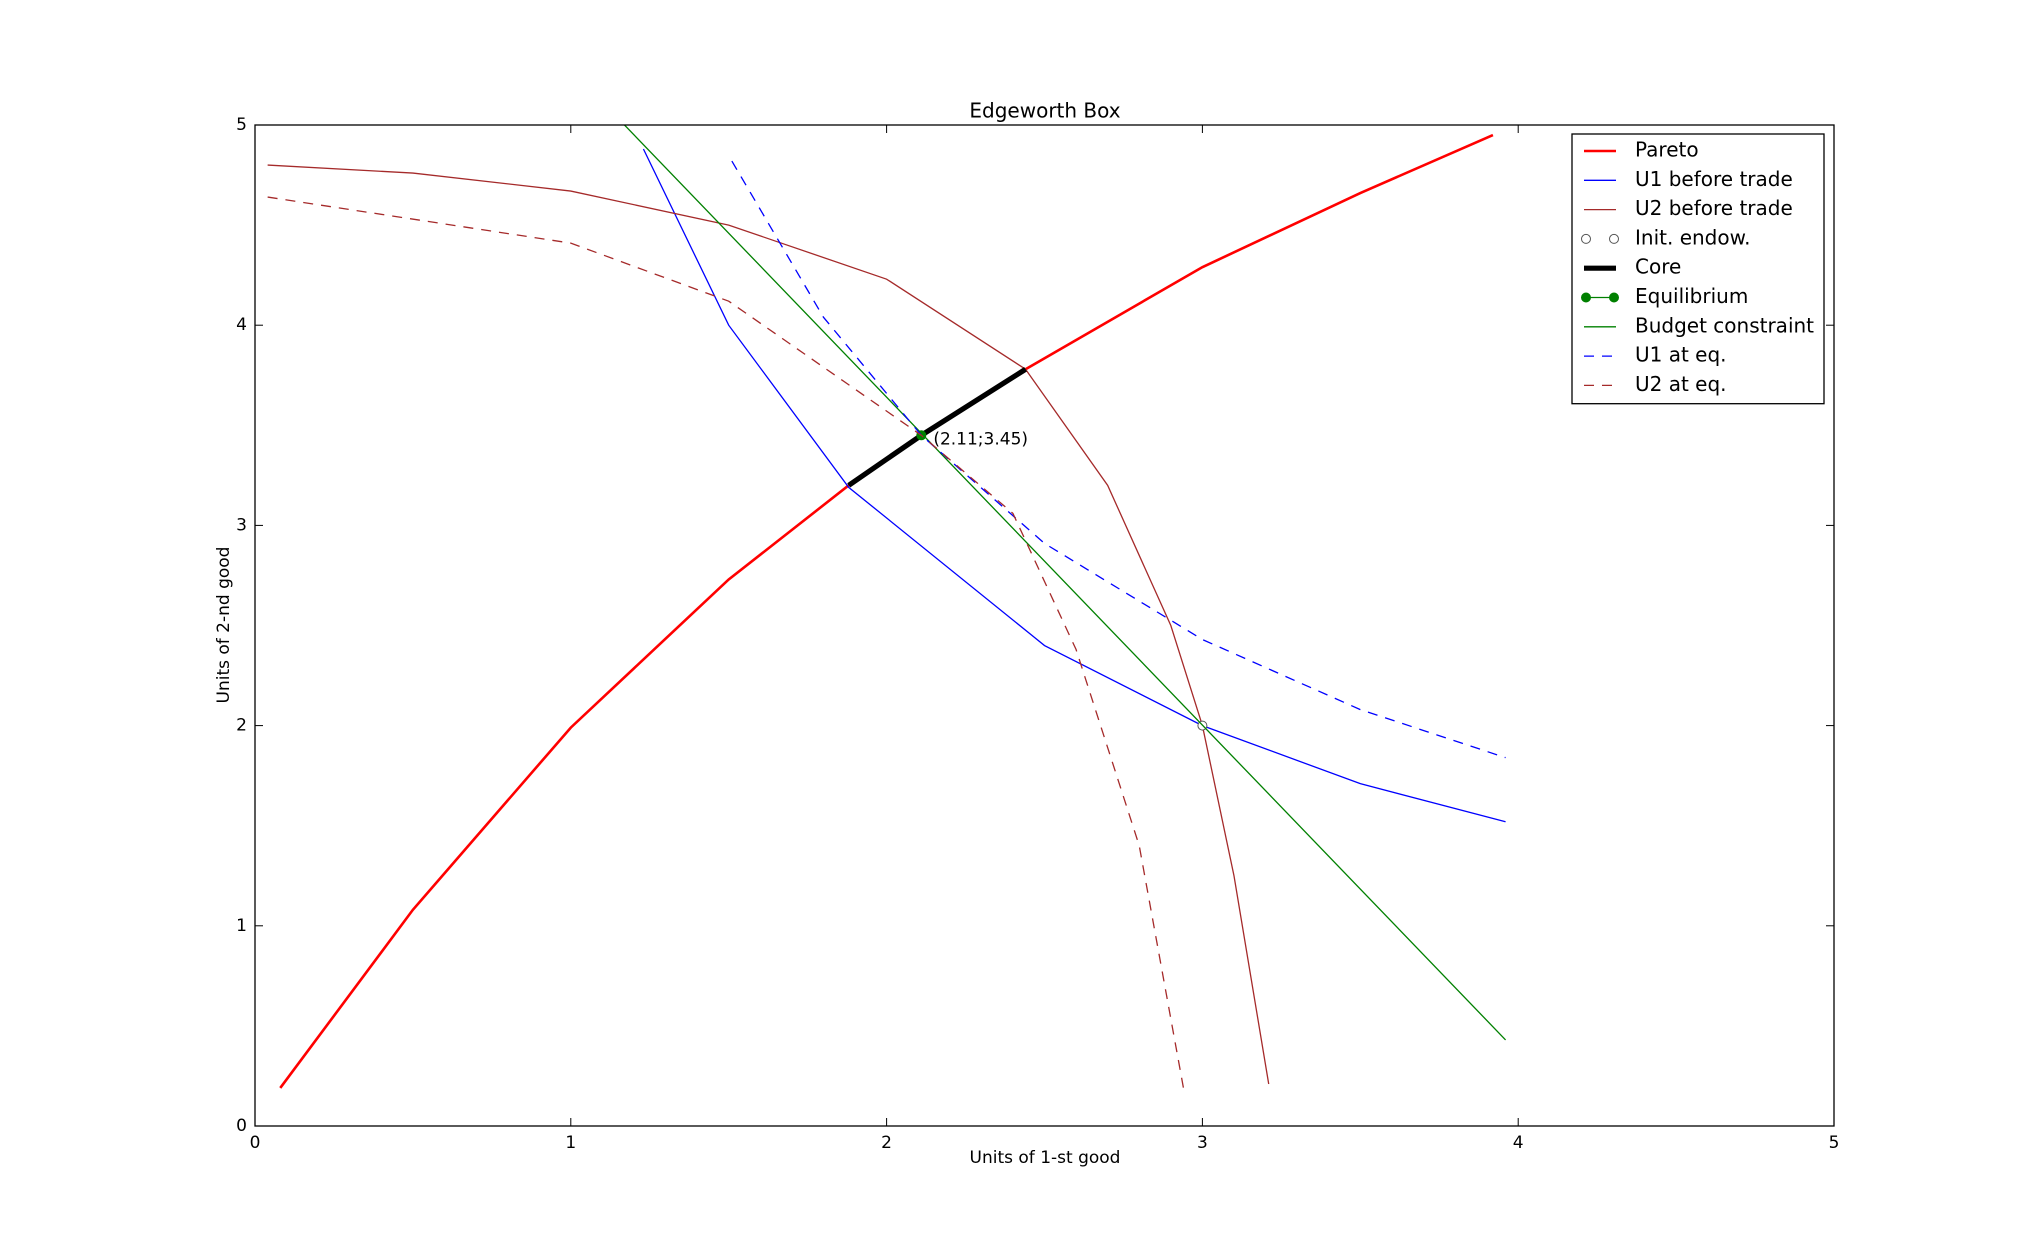 The height and width of the screenshot is (1244, 2018). What do you see at coordinates (241, 1126) in the screenshot?
I see `y-tick-label: 0` at bounding box center [241, 1126].